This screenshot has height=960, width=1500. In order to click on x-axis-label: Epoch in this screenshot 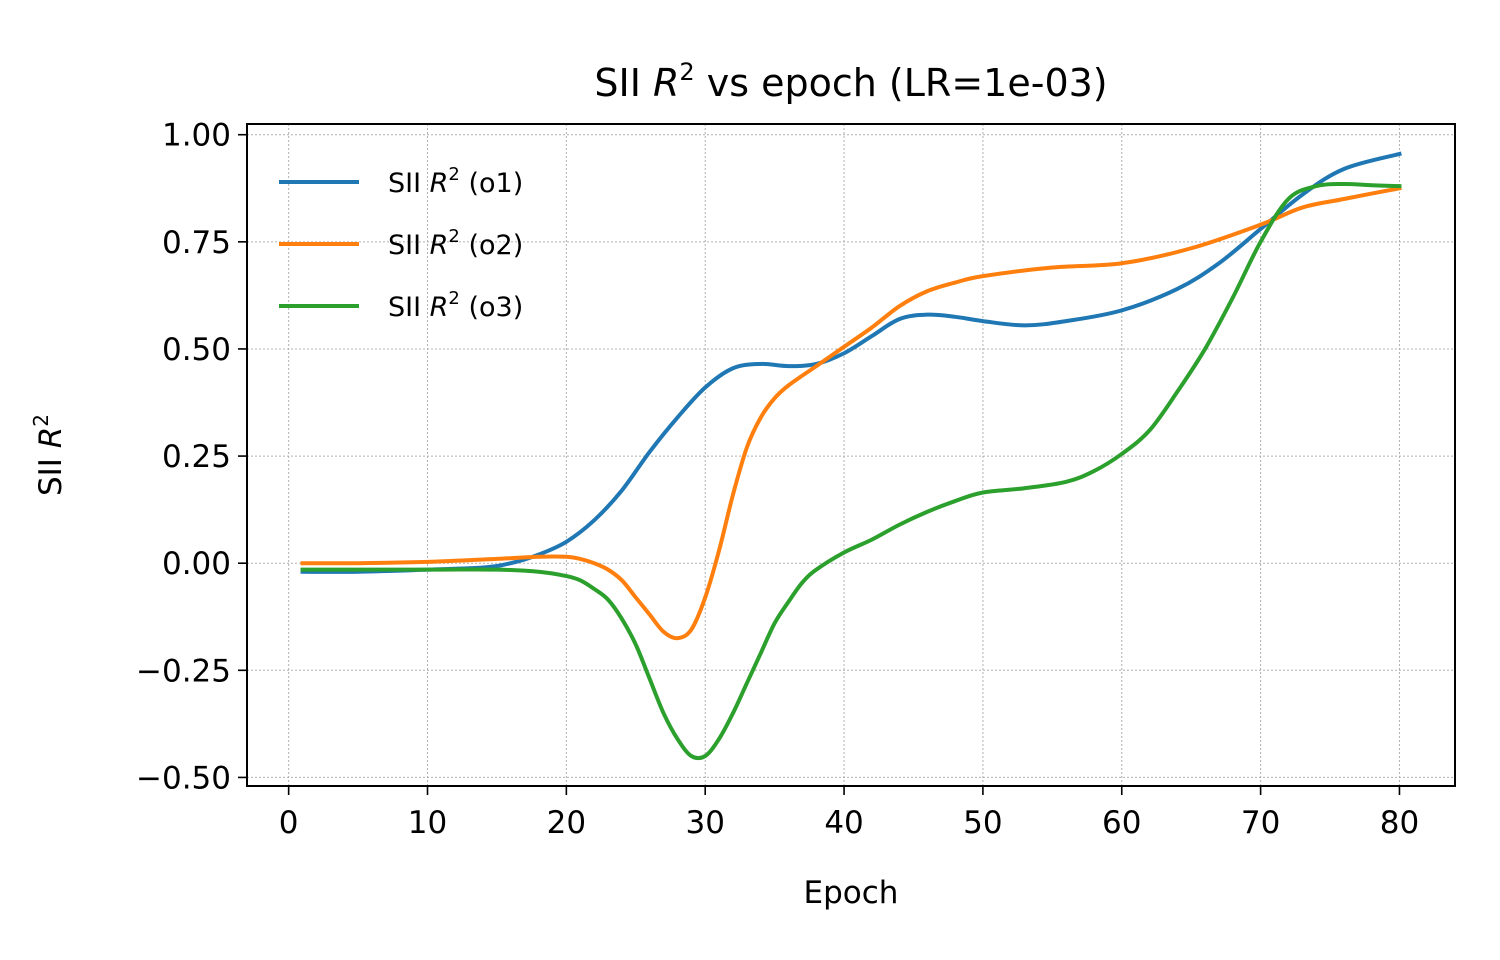, I will do `click(851, 893)`.